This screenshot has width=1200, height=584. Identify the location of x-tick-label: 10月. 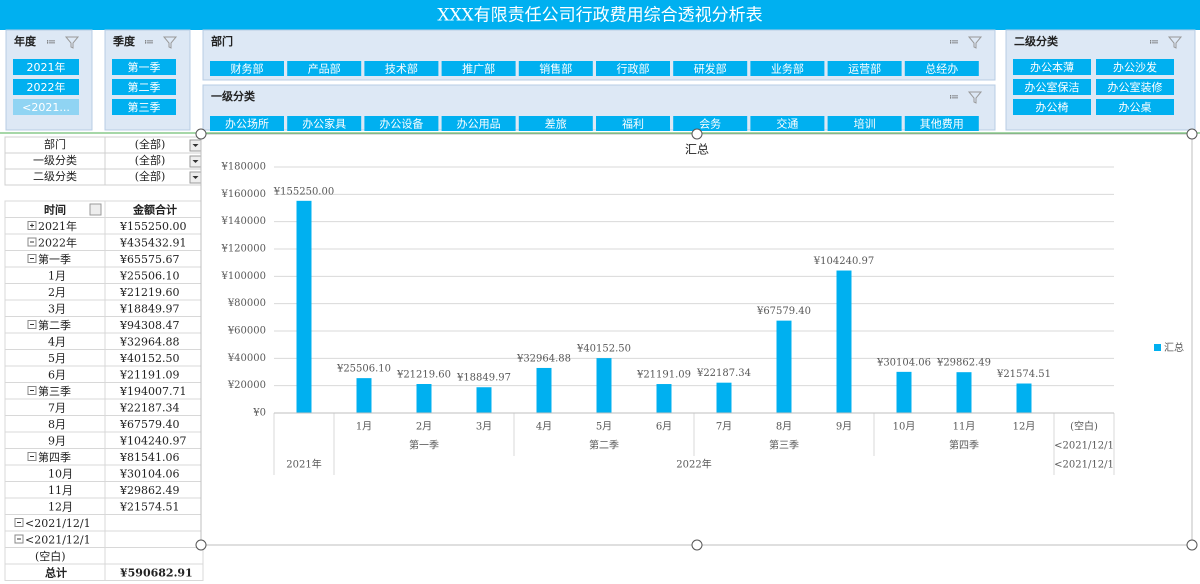
(904, 427).